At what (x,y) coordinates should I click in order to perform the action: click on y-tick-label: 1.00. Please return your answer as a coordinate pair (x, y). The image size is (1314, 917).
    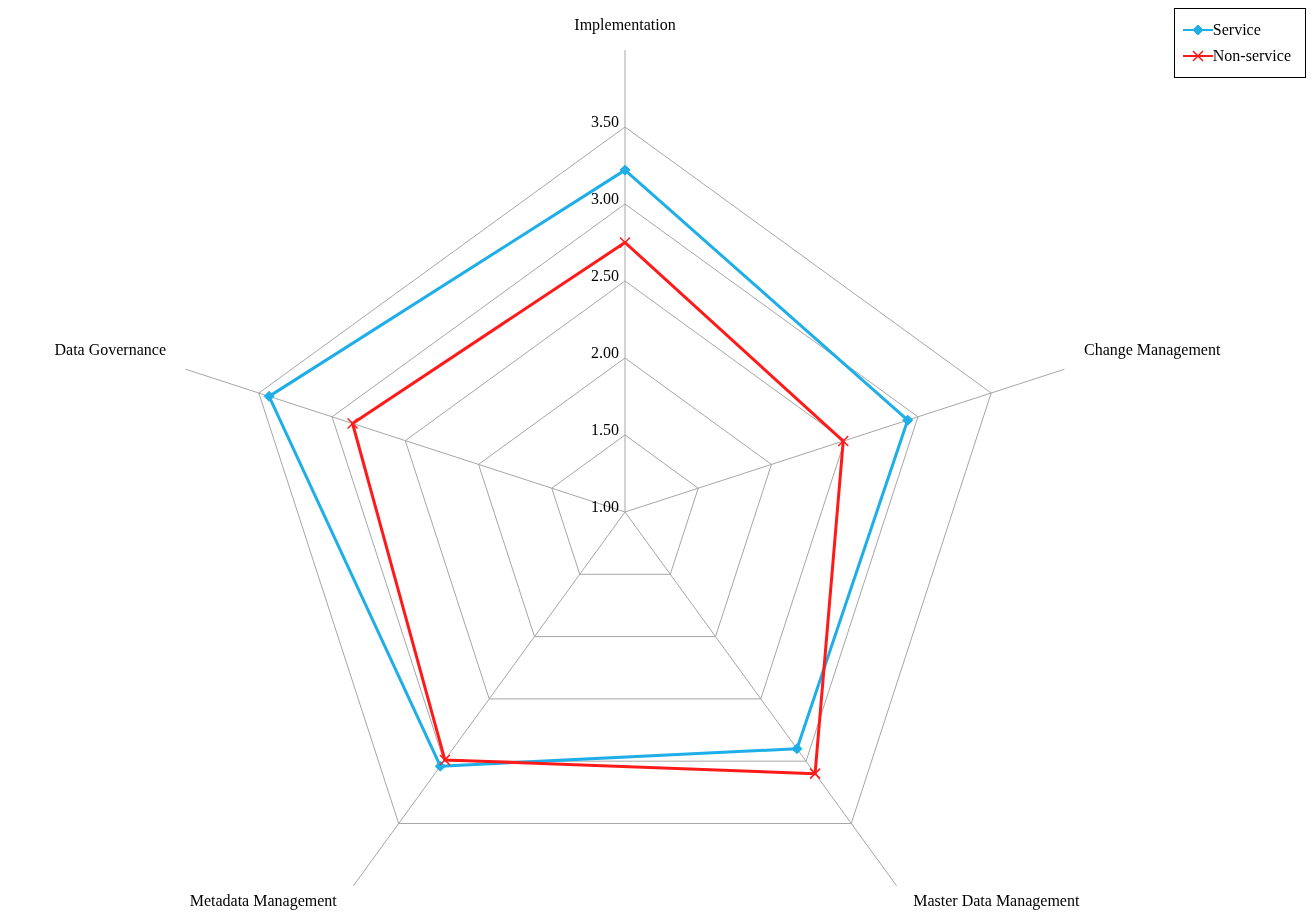
    Looking at the image, I should click on (605, 506).